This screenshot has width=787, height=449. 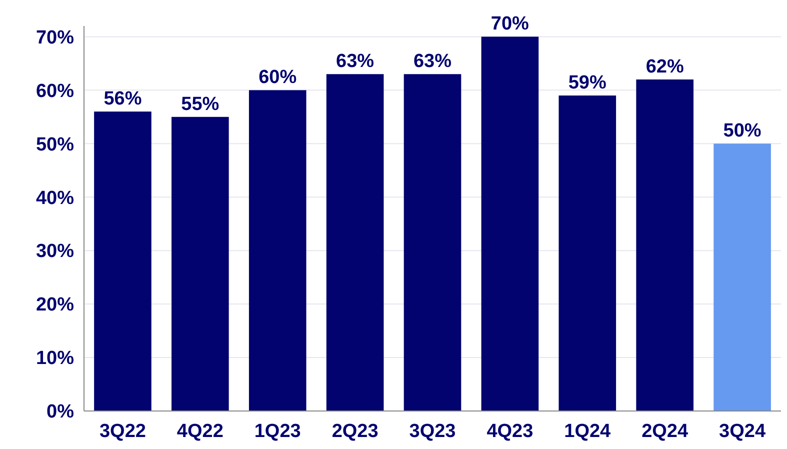 I want to click on y-tick-label: 60%, so click(x=55, y=91).